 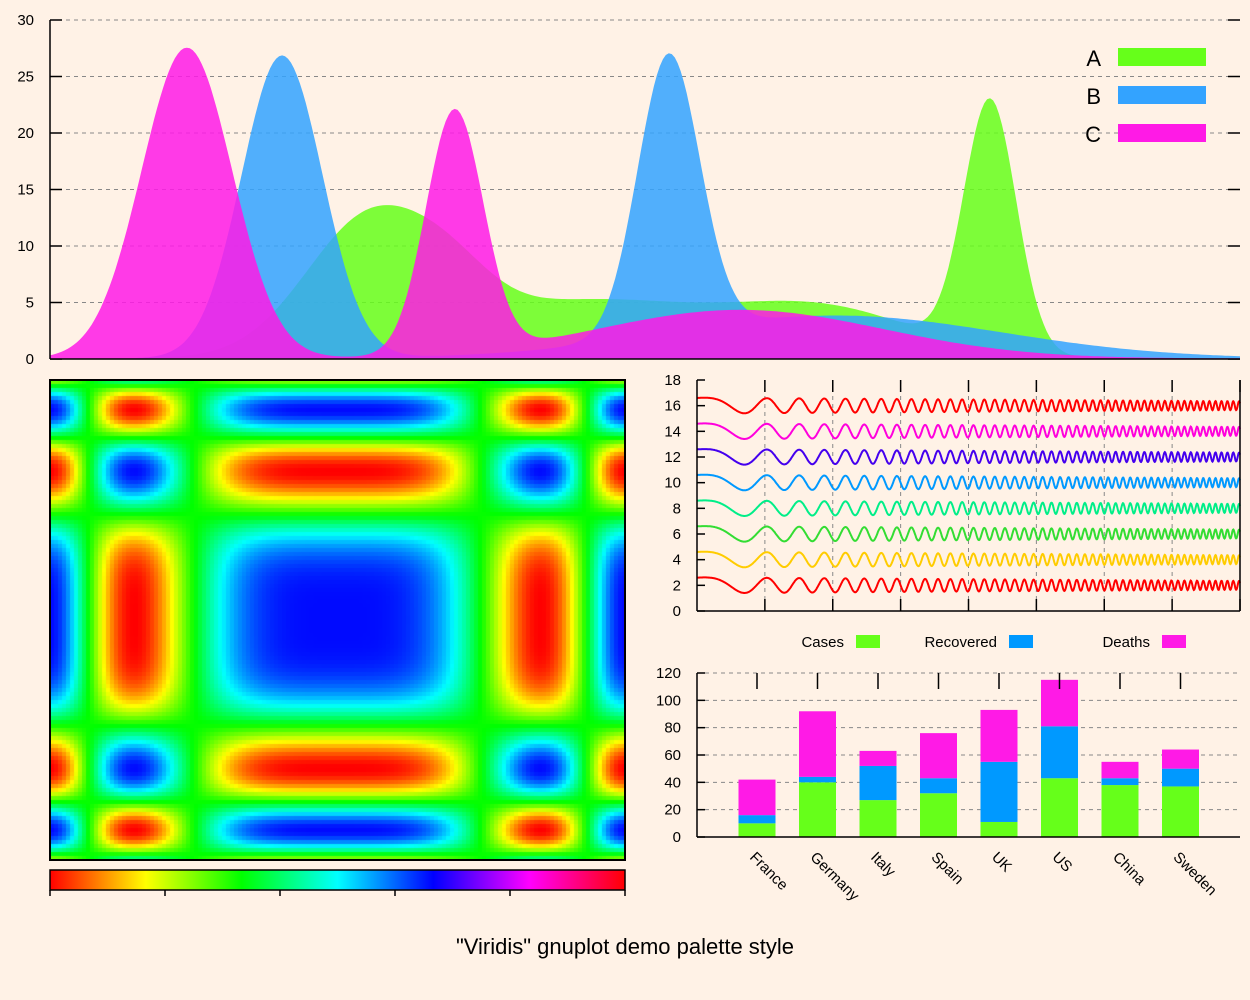 I want to click on legend-label-recovered: Recovered, so click(x=960, y=642).